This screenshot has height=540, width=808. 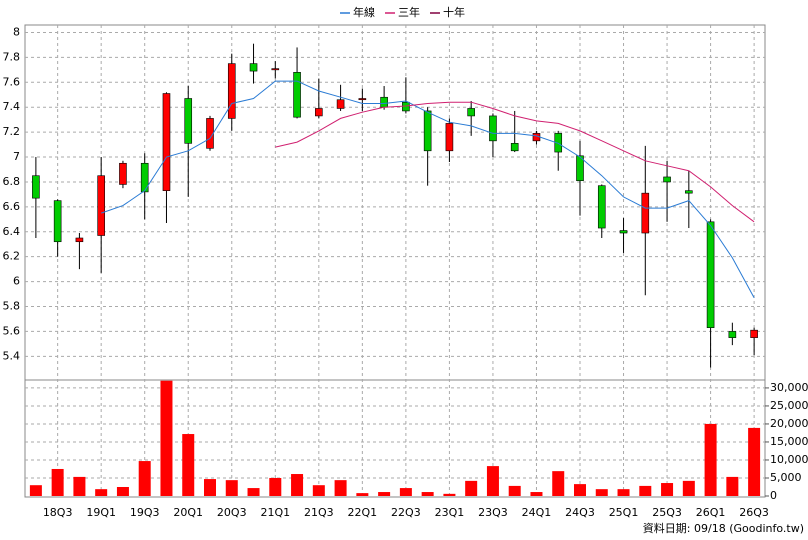 I want to click on y-tick-label: 5.6, so click(x=12, y=330).